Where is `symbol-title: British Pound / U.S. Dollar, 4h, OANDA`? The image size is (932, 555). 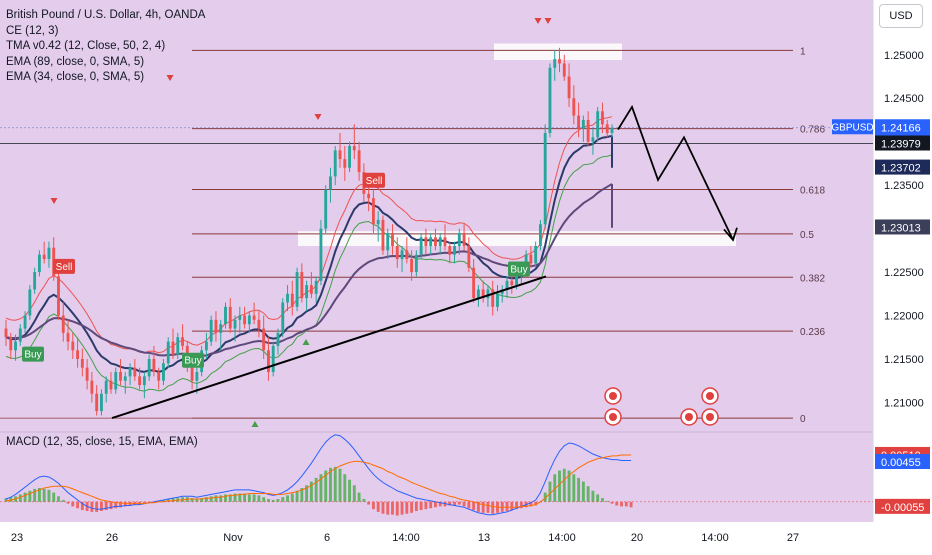
symbol-title: British Pound / U.S. Dollar, 4h, OANDA is located at coordinates (106, 15).